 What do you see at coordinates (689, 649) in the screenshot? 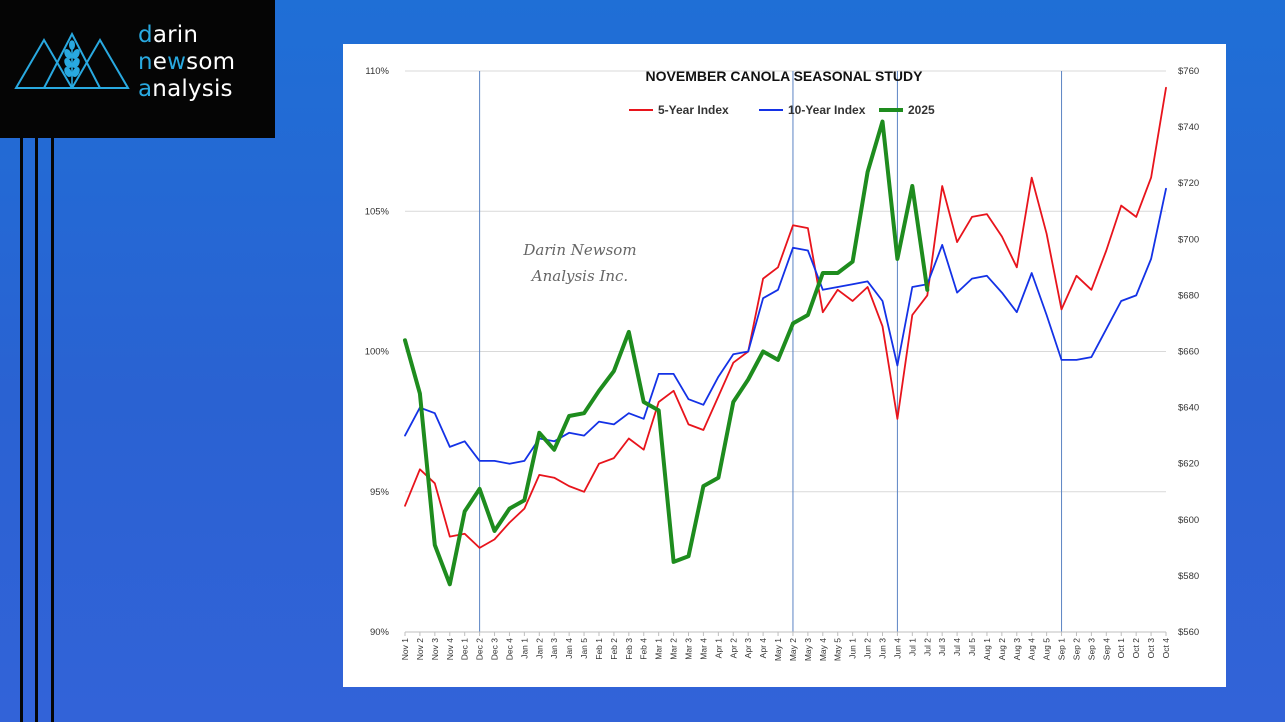
I see `x-axis-tick-label: Mar 3` at bounding box center [689, 649].